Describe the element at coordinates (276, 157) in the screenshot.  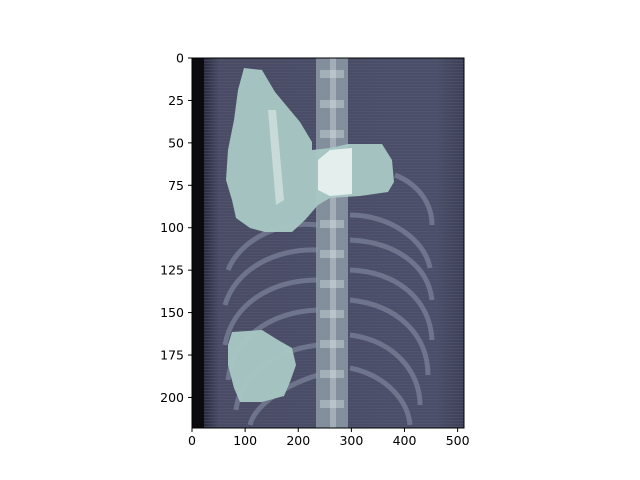
I see `highlight-streak` at that location.